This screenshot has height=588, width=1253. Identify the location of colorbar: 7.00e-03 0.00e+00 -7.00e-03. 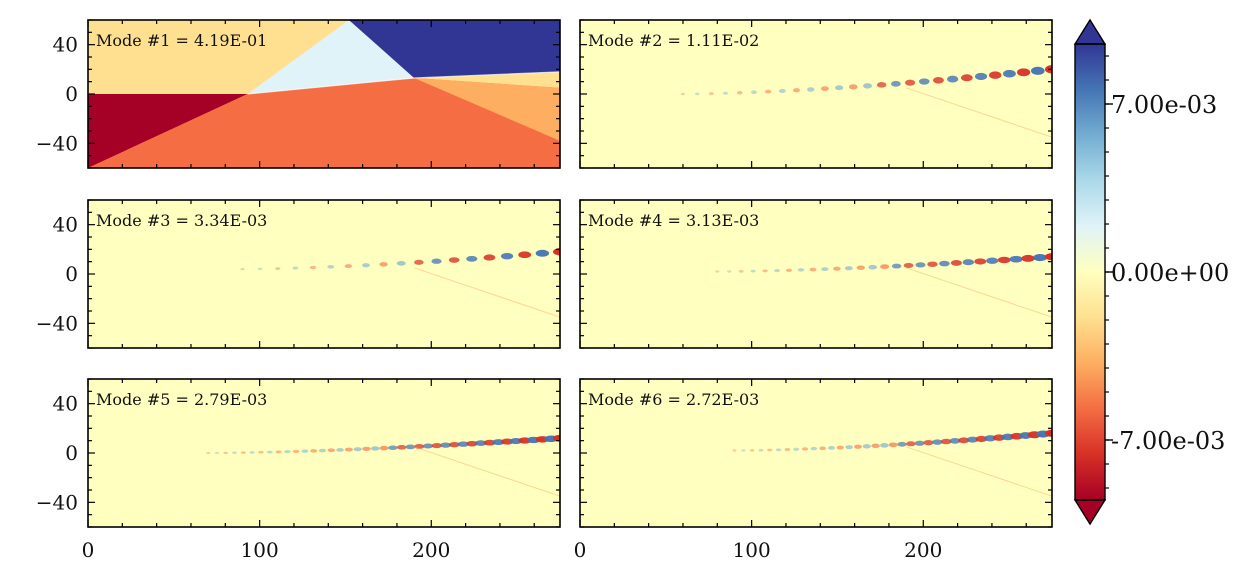
(1151, 272).